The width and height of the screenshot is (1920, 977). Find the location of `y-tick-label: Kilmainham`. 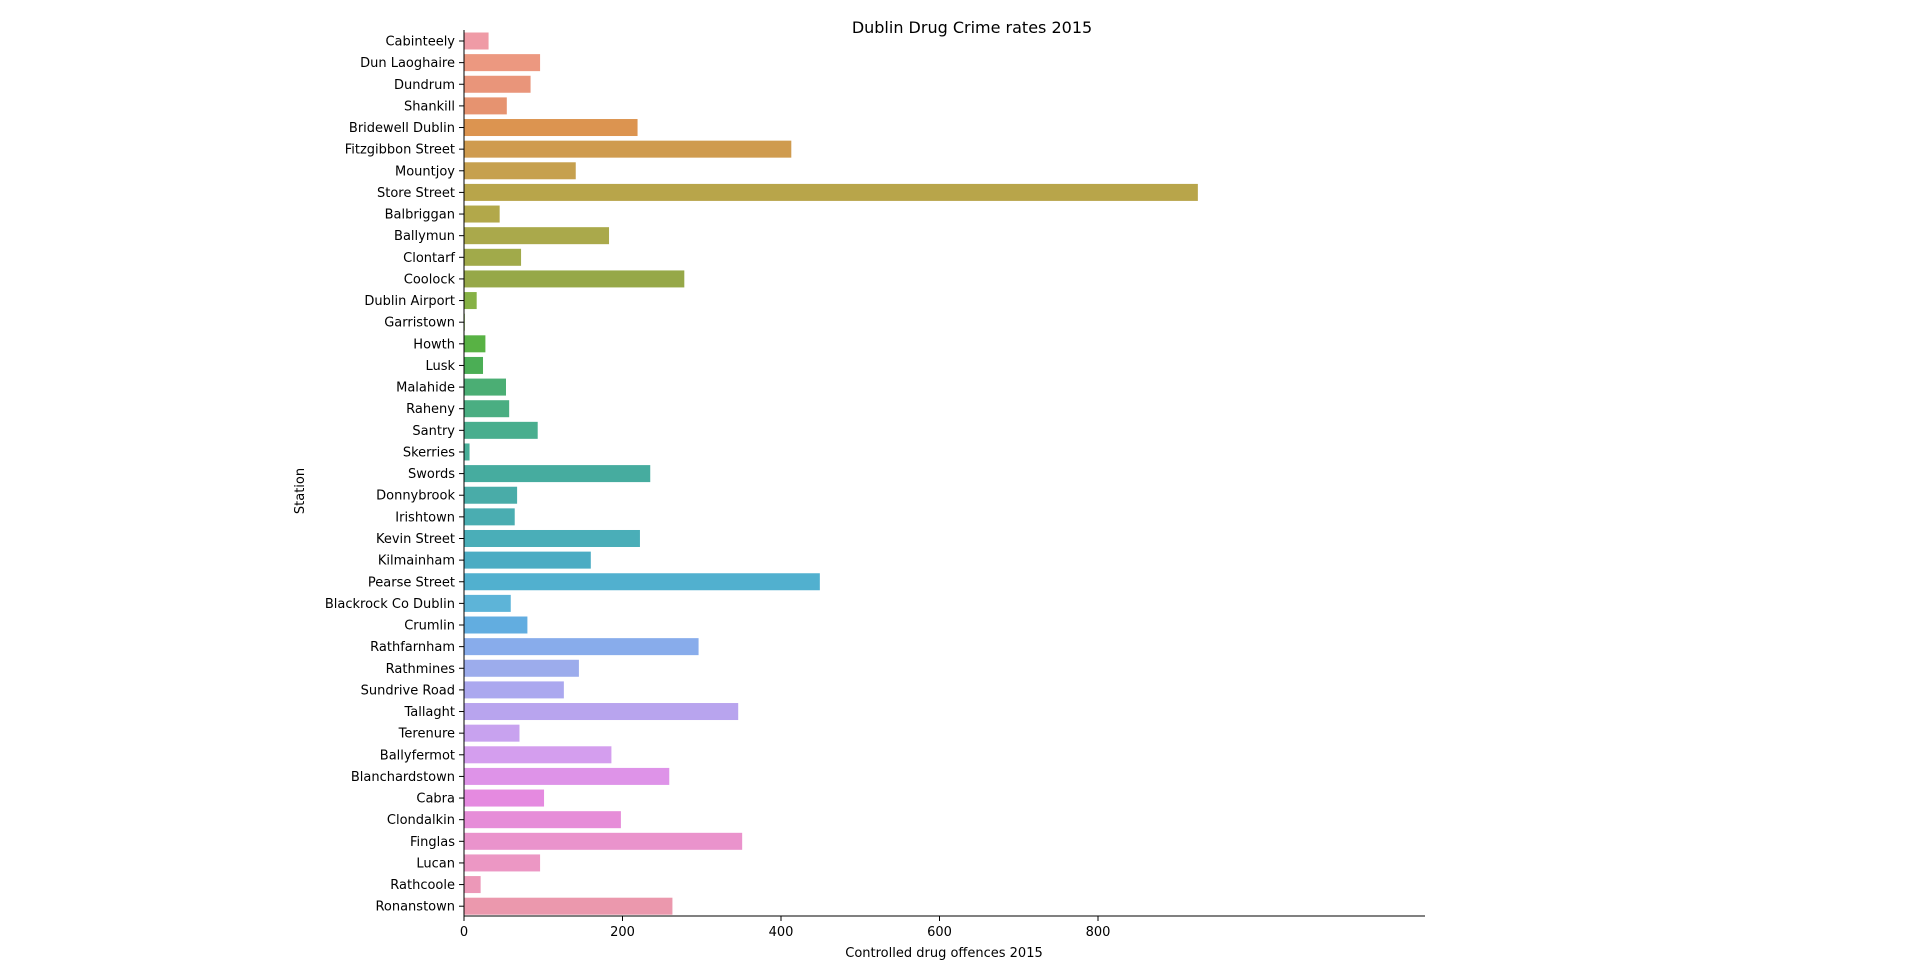

y-tick-label: Kilmainham is located at coordinates (416, 561).